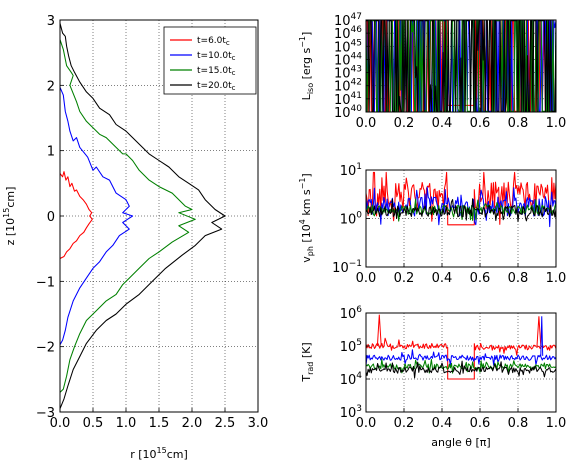  I want to click on liso-xtick-label: 1.0, so click(556, 123).